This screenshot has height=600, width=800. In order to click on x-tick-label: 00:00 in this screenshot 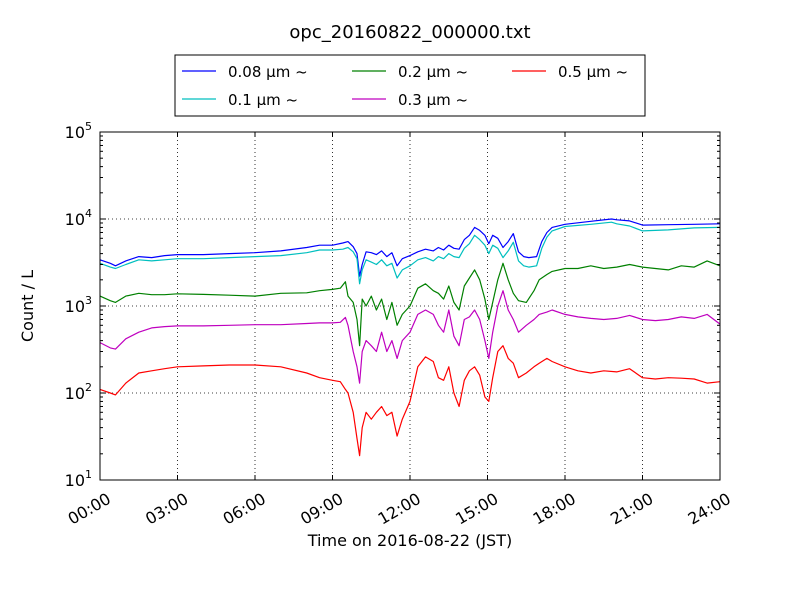, I will do `click(89, 509)`.